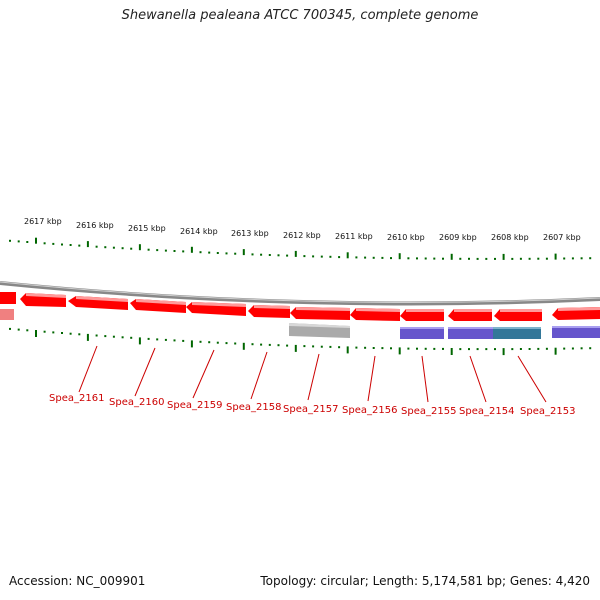 The width and height of the screenshot is (600, 600). I want to click on gene-label: Spea_2153, so click(547, 411).